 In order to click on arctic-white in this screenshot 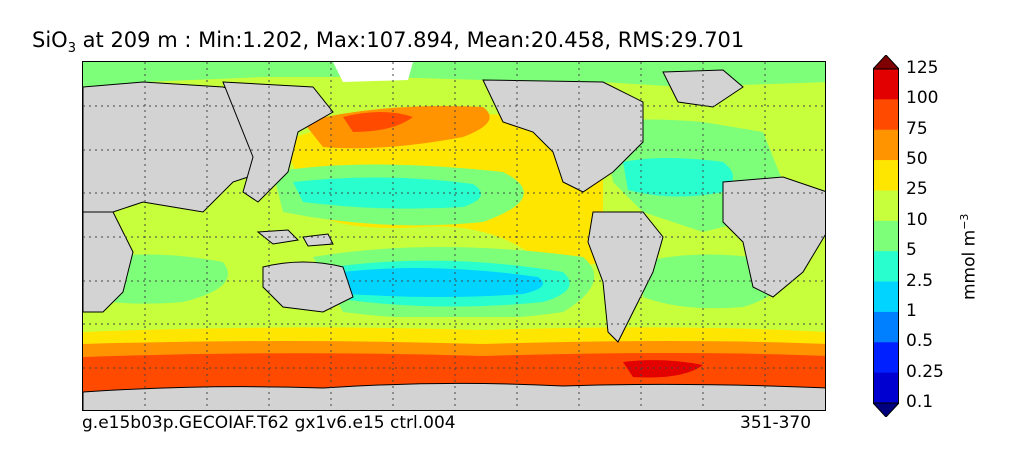, I will do `click(373, 72)`.